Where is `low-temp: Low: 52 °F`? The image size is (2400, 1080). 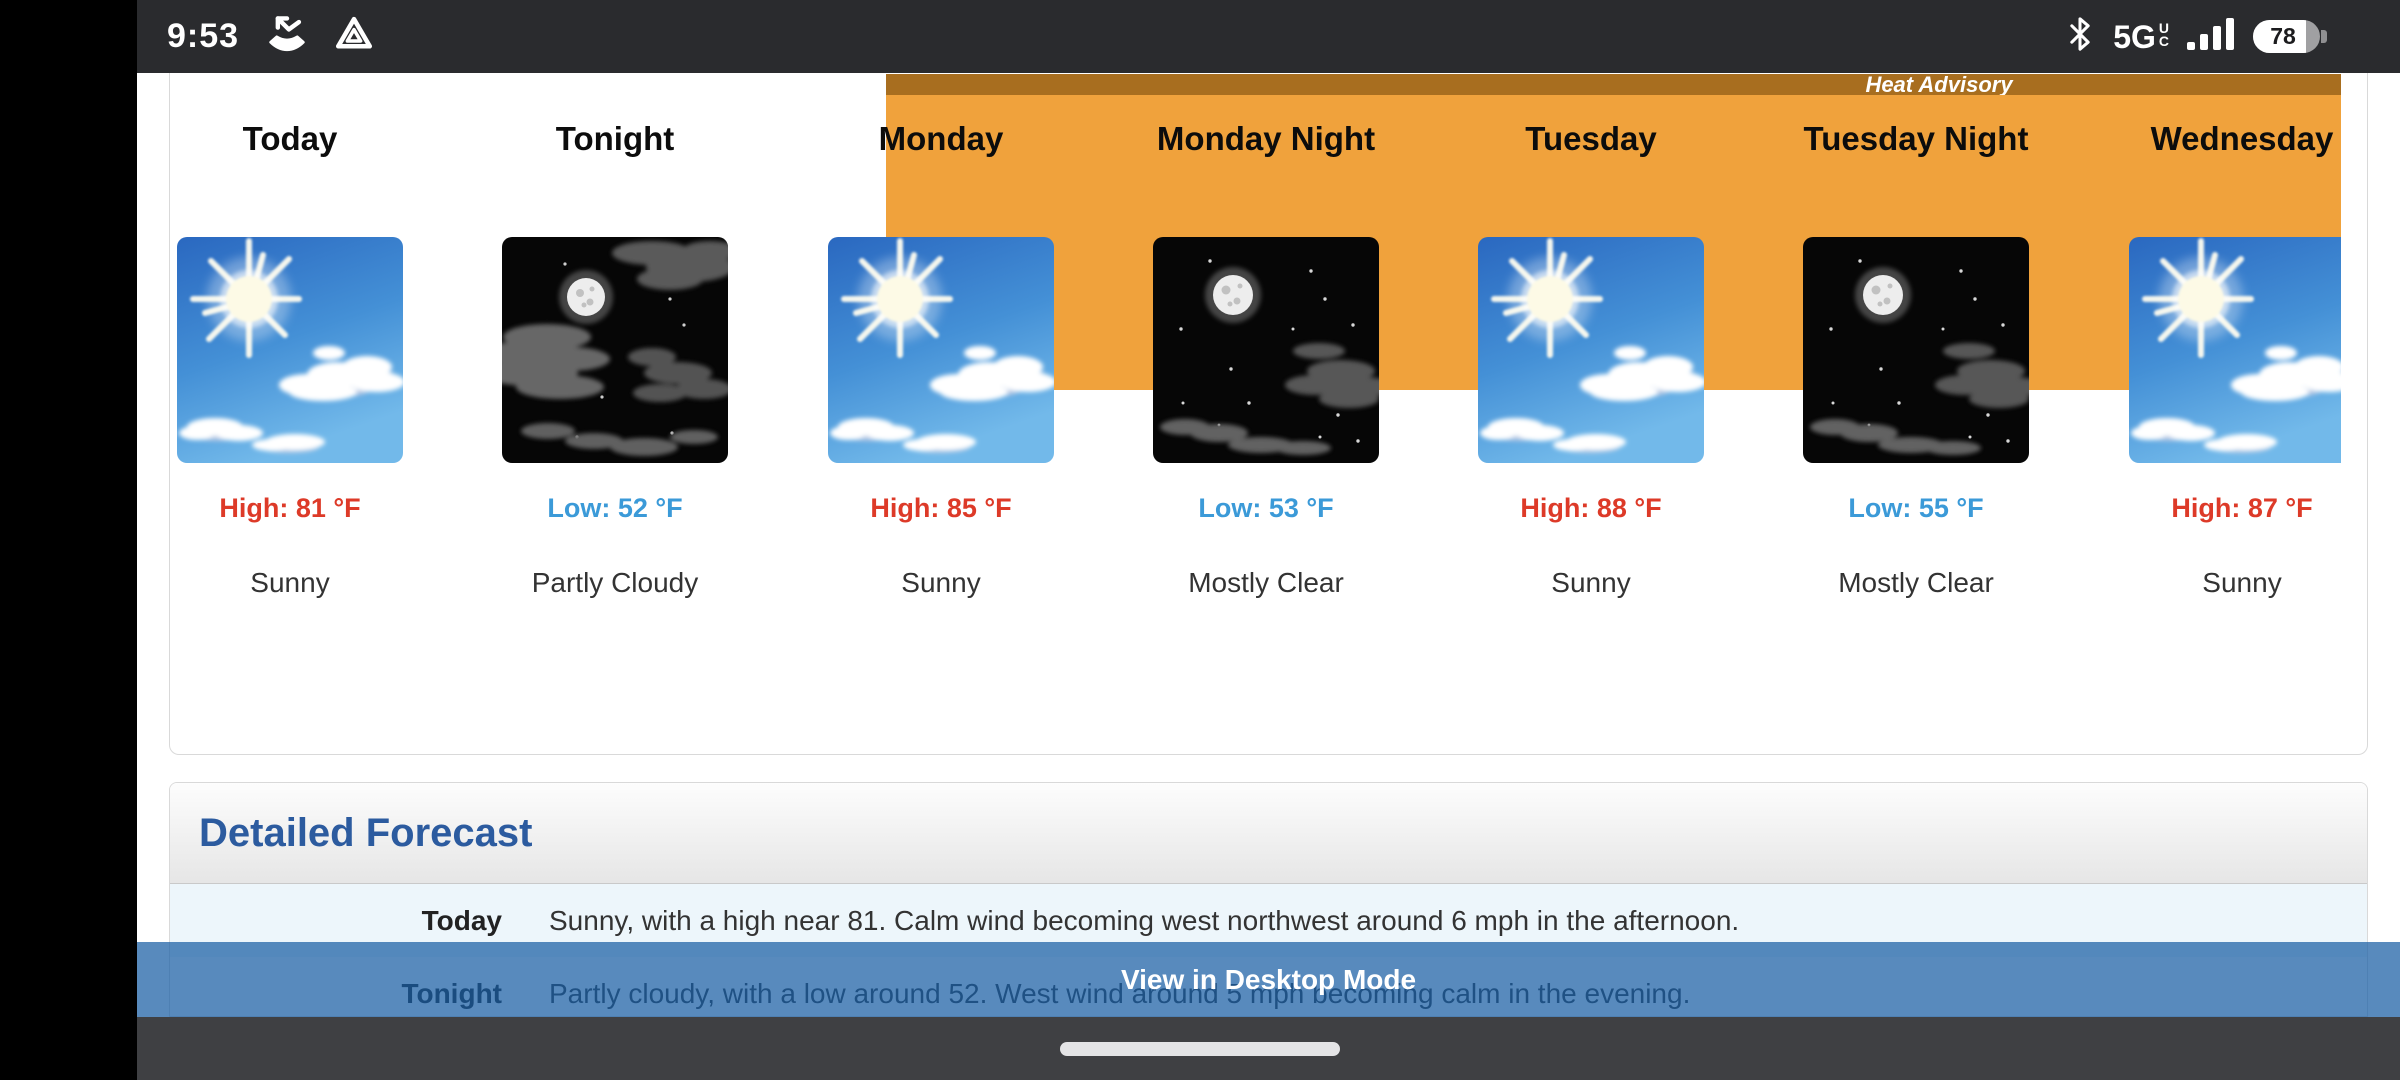
low-temp: Low: 52 °F is located at coordinates (615, 508).